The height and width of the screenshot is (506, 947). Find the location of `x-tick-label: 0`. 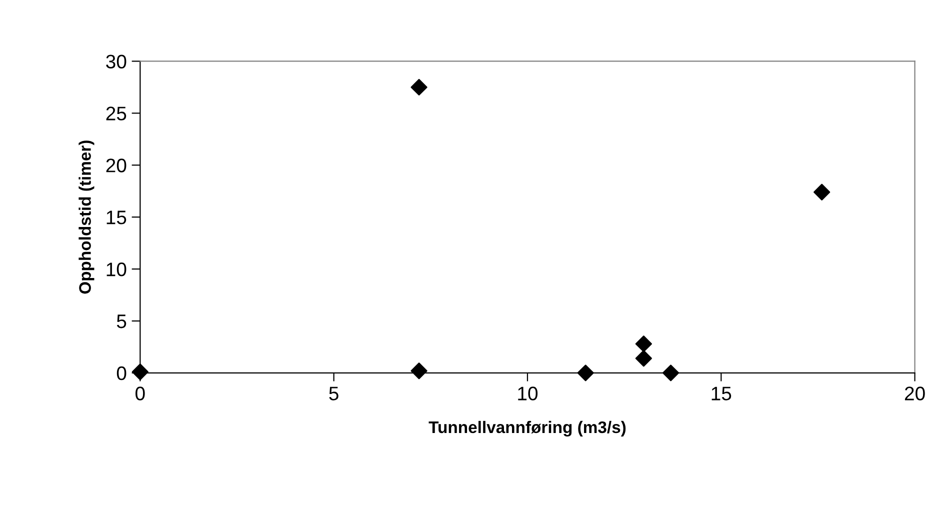

x-tick-label: 0 is located at coordinates (140, 393).